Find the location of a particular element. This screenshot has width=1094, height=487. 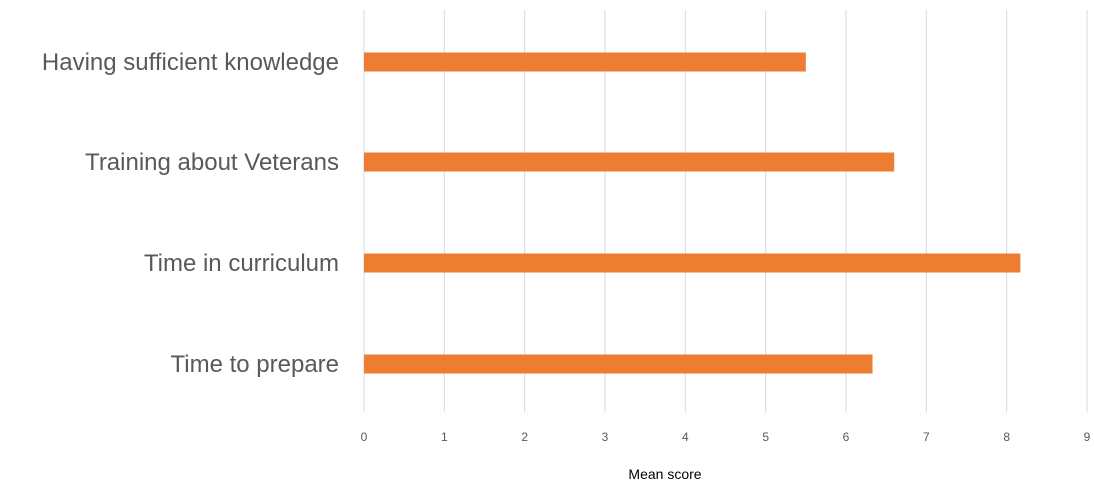

category-label: Having sufficient knowledge is located at coordinates (190, 62).